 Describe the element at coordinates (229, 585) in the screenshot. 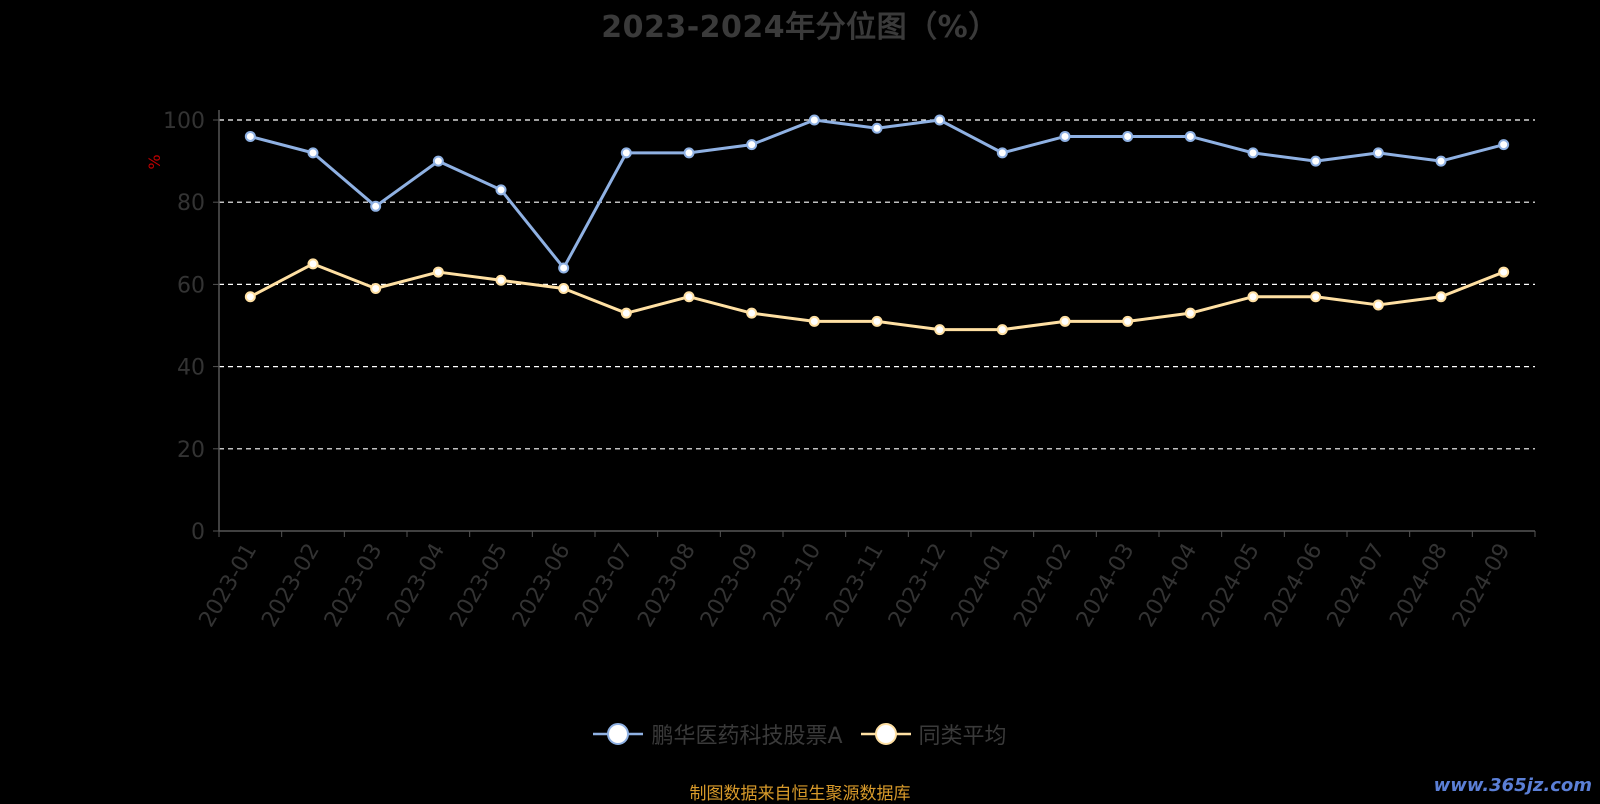

I see `x-tick-label: 2023-01` at that location.